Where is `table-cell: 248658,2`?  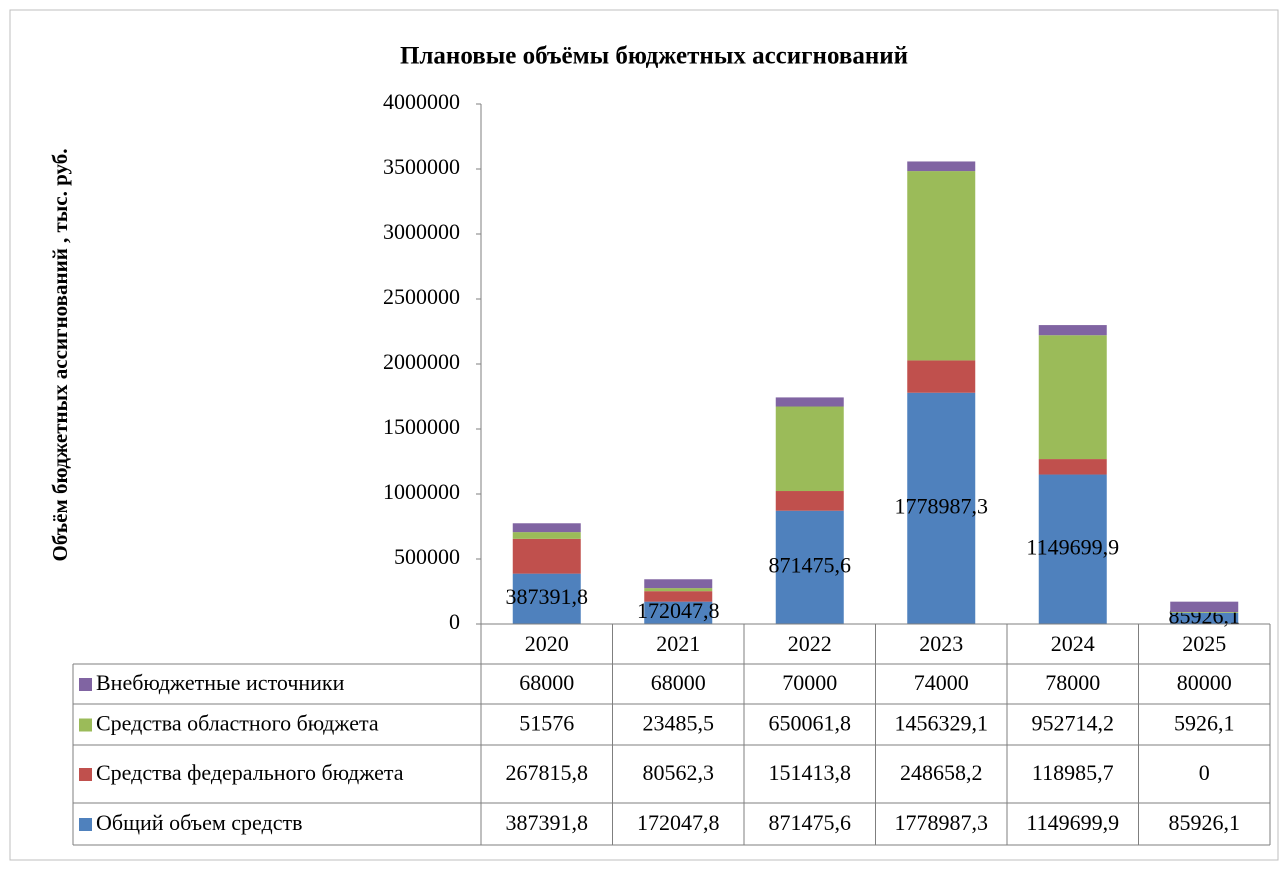
table-cell: 248658,2 is located at coordinates (941, 772).